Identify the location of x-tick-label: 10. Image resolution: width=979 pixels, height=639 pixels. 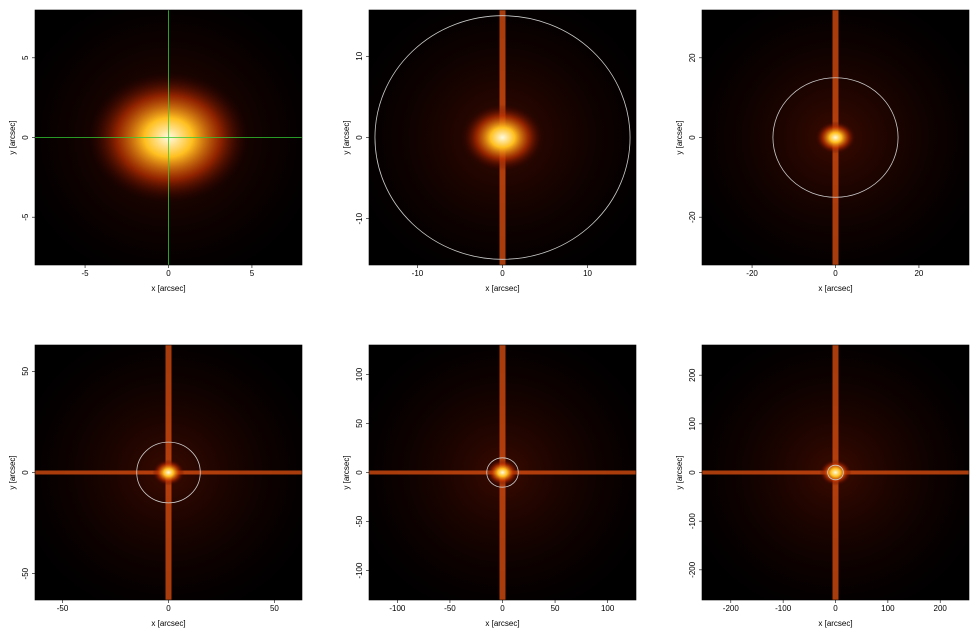
(587, 273).